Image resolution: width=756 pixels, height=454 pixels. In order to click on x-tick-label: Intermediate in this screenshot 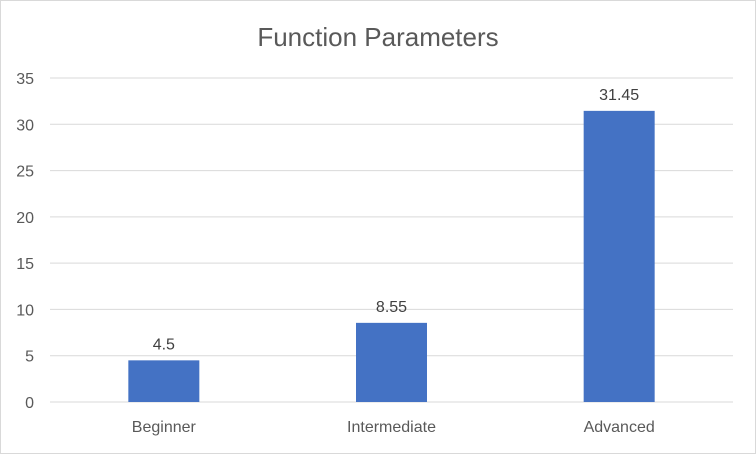, I will do `click(391, 427)`.